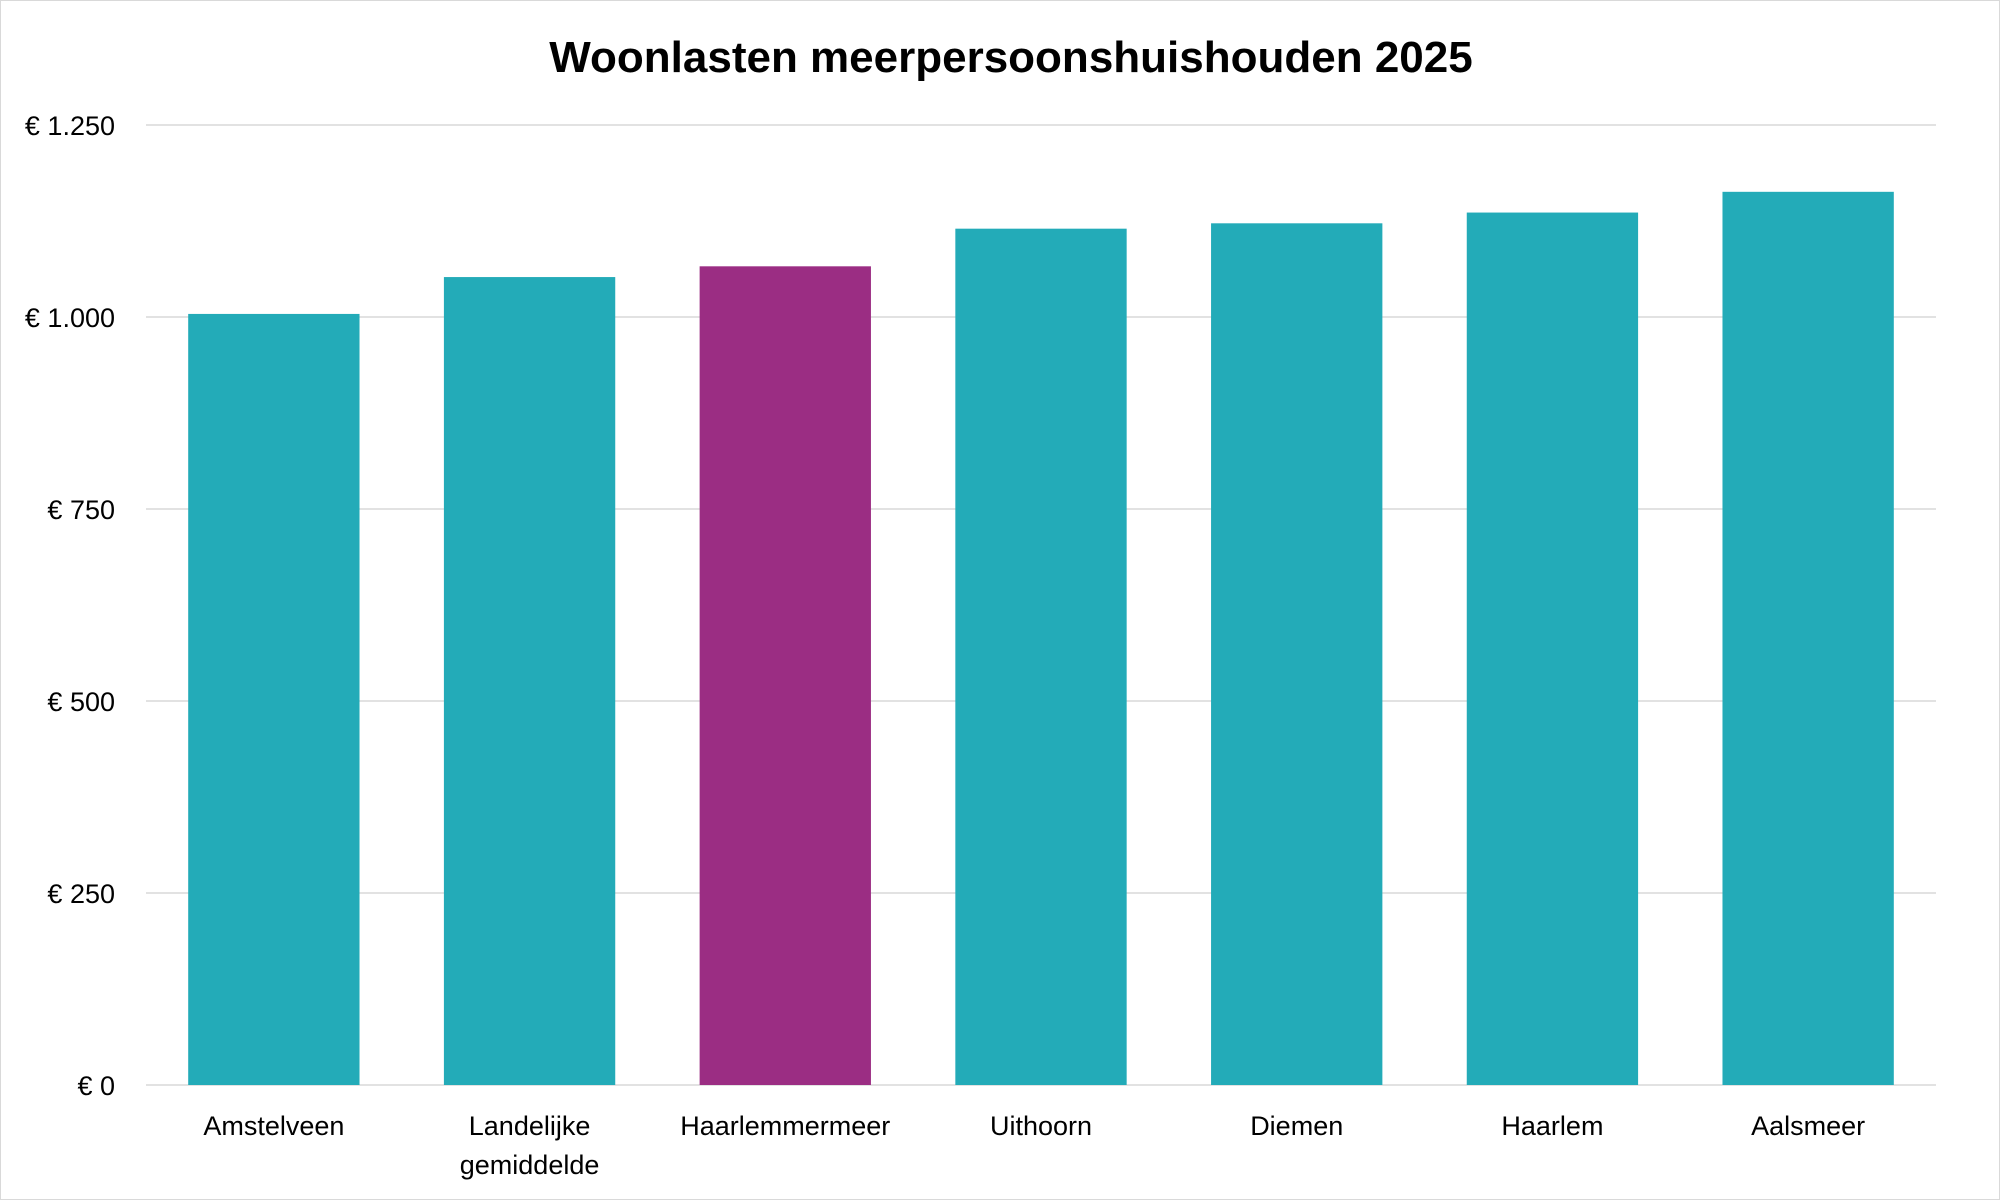  What do you see at coordinates (96, 1086) in the screenshot?
I see `y-tick-label: € 0` at bounding box center [96, 1086].